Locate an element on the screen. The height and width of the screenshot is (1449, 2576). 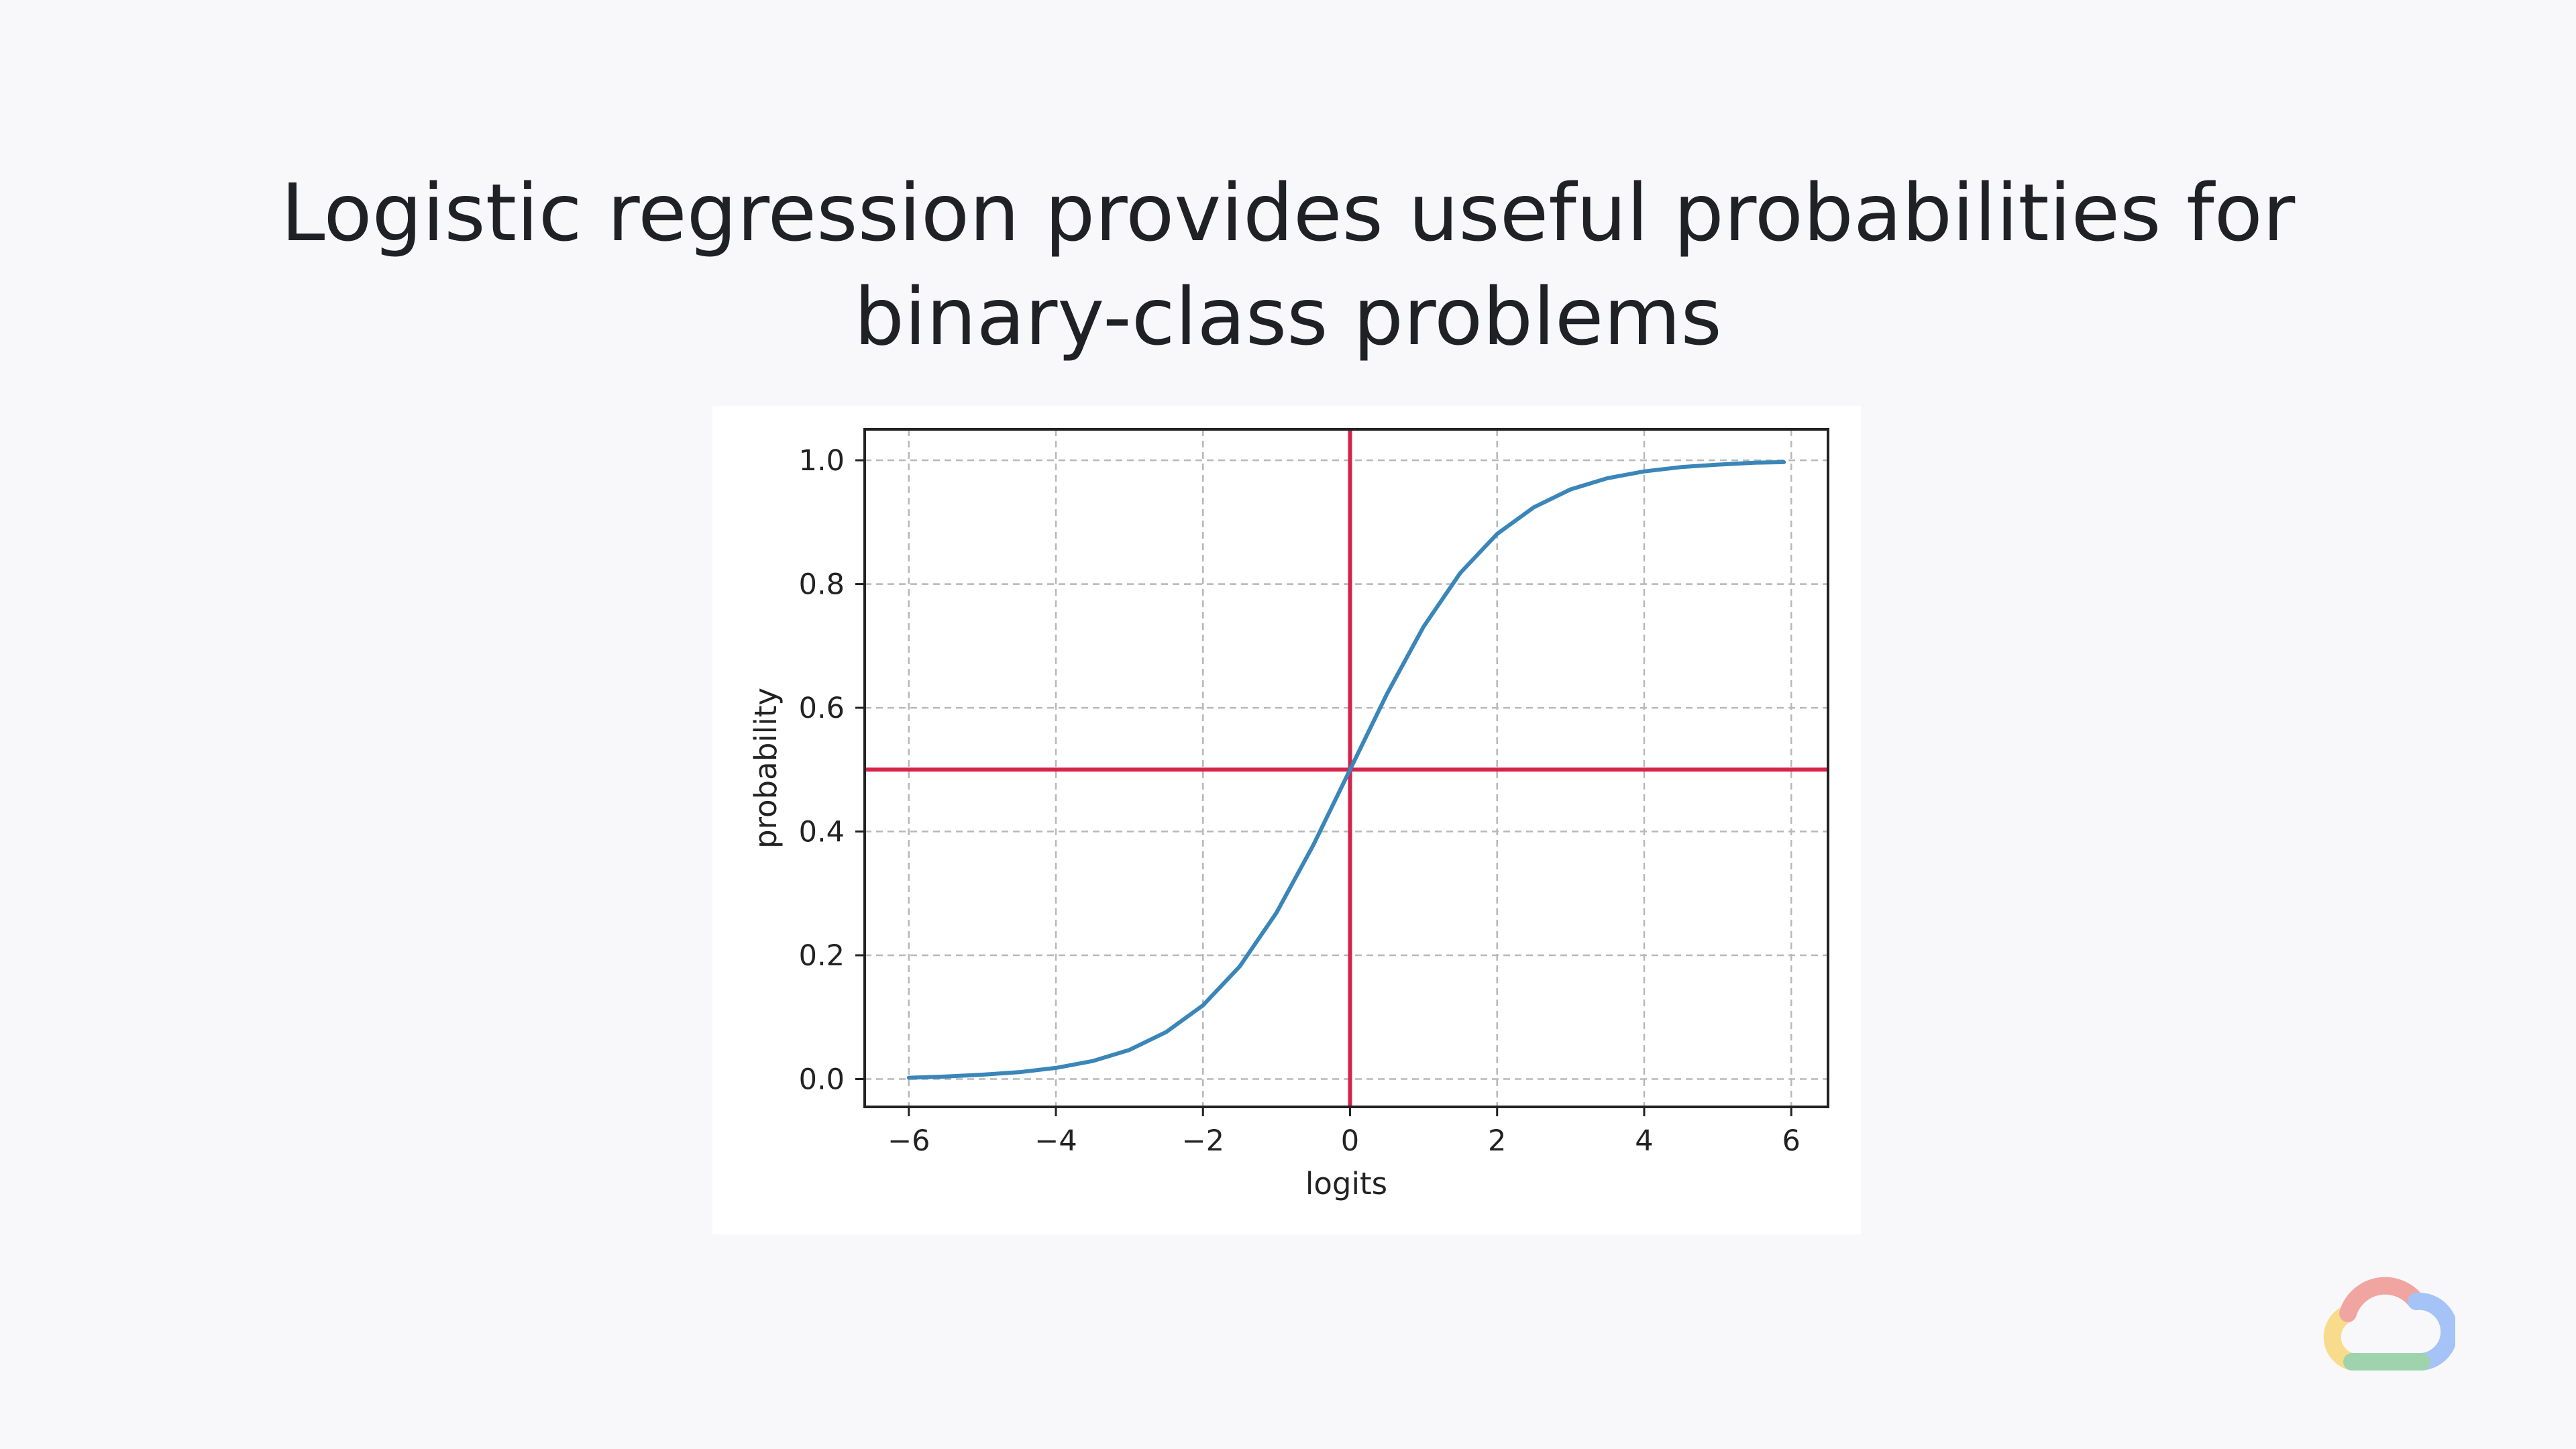
series-layer is located at coordinates (1346, 770).